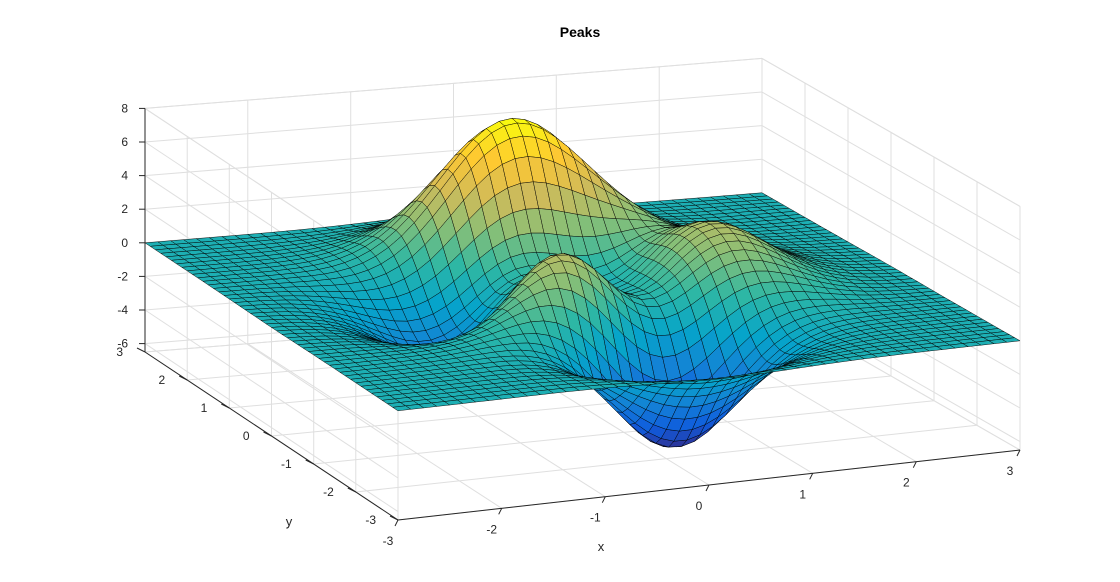 The height and width of the screenshot is (582, 1120). What do you see at coordinates (162, 380) in the screenshot?
I see `y-tick-label: 2` at bounding box center [162, 380].